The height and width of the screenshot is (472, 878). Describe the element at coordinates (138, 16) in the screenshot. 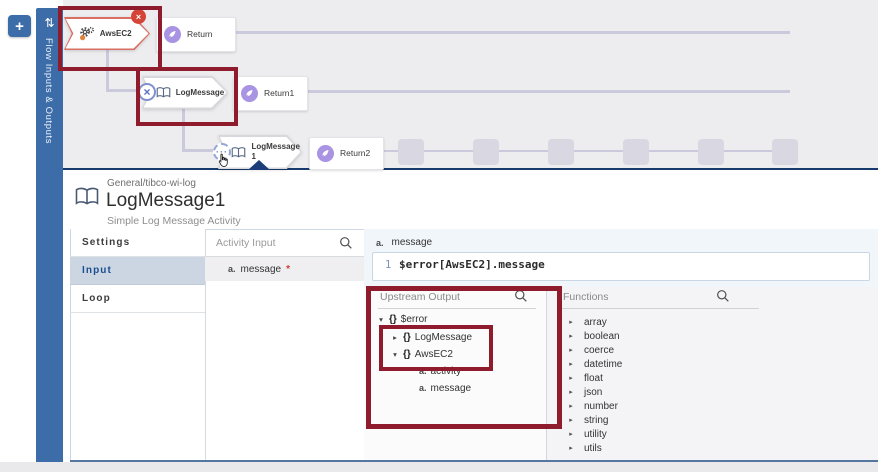

I see `error-badge-icon: ×` at that location.